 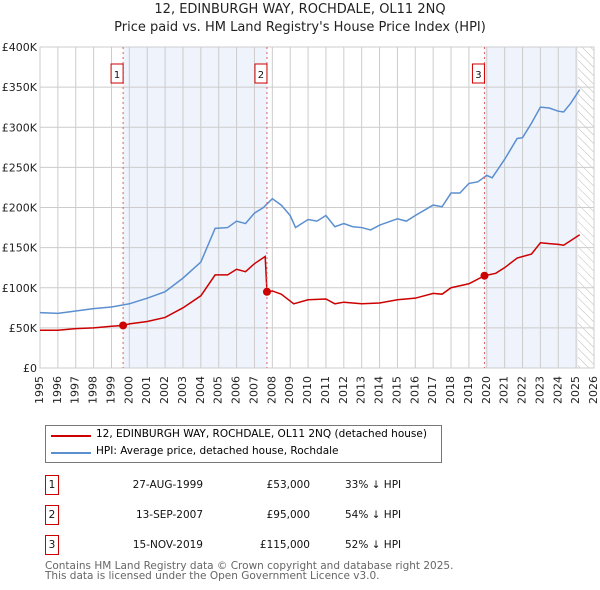 What do you see at coordinates (255, 545) in the screenshot?
I see `transaction-row: 3 15-NOV-2019 £115,000 52% ↓ HPI` at bounding box center [255, 545].